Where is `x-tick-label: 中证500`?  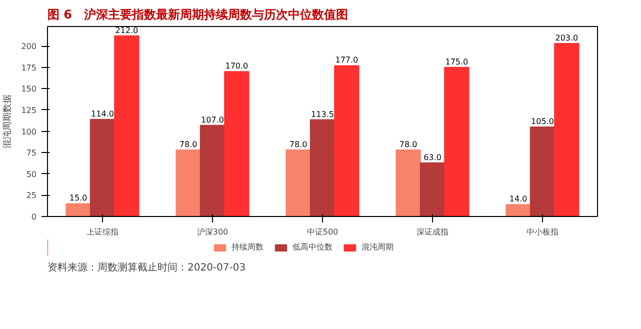 x-tick-label: 中证500 is located at coordinates (322, 232).